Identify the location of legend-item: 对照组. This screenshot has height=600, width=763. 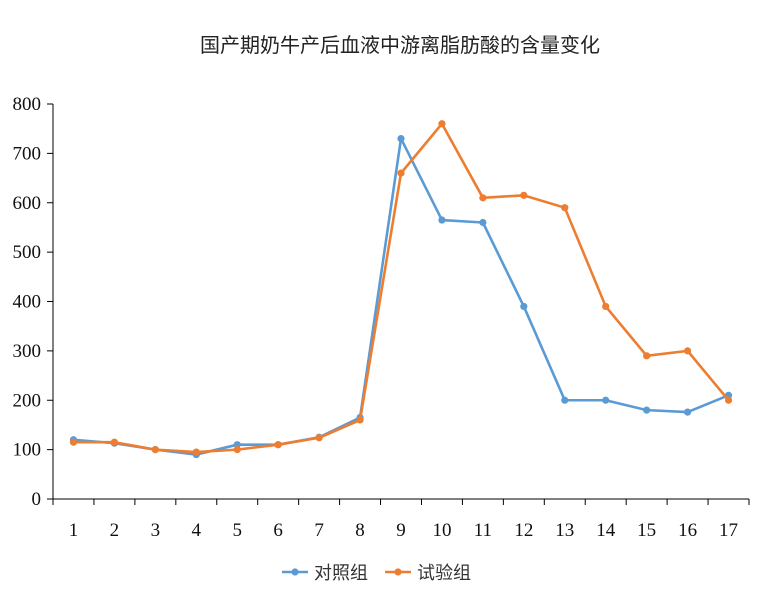
(325, 573).